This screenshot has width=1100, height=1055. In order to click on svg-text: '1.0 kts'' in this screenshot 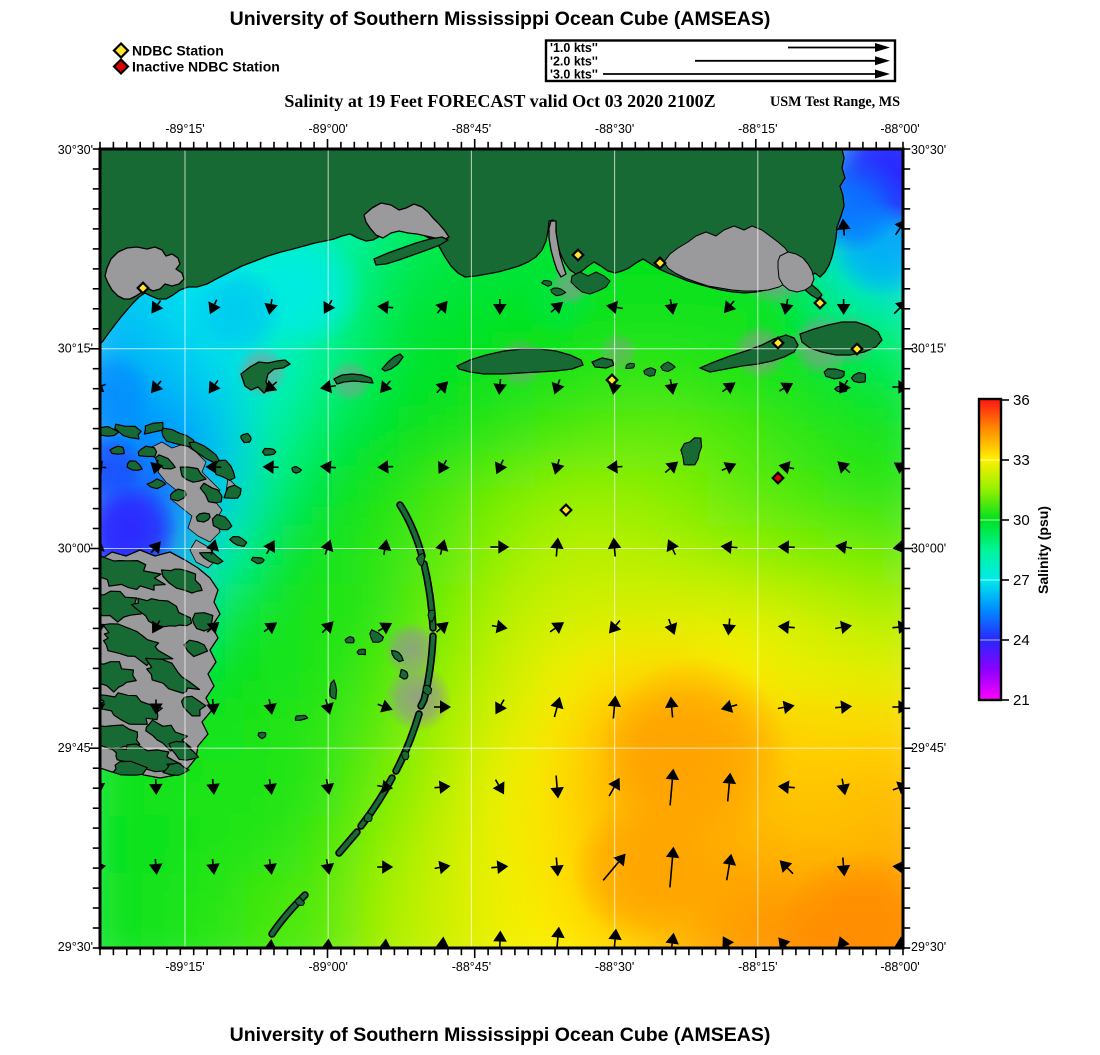, I will do `click(574, 48)`.